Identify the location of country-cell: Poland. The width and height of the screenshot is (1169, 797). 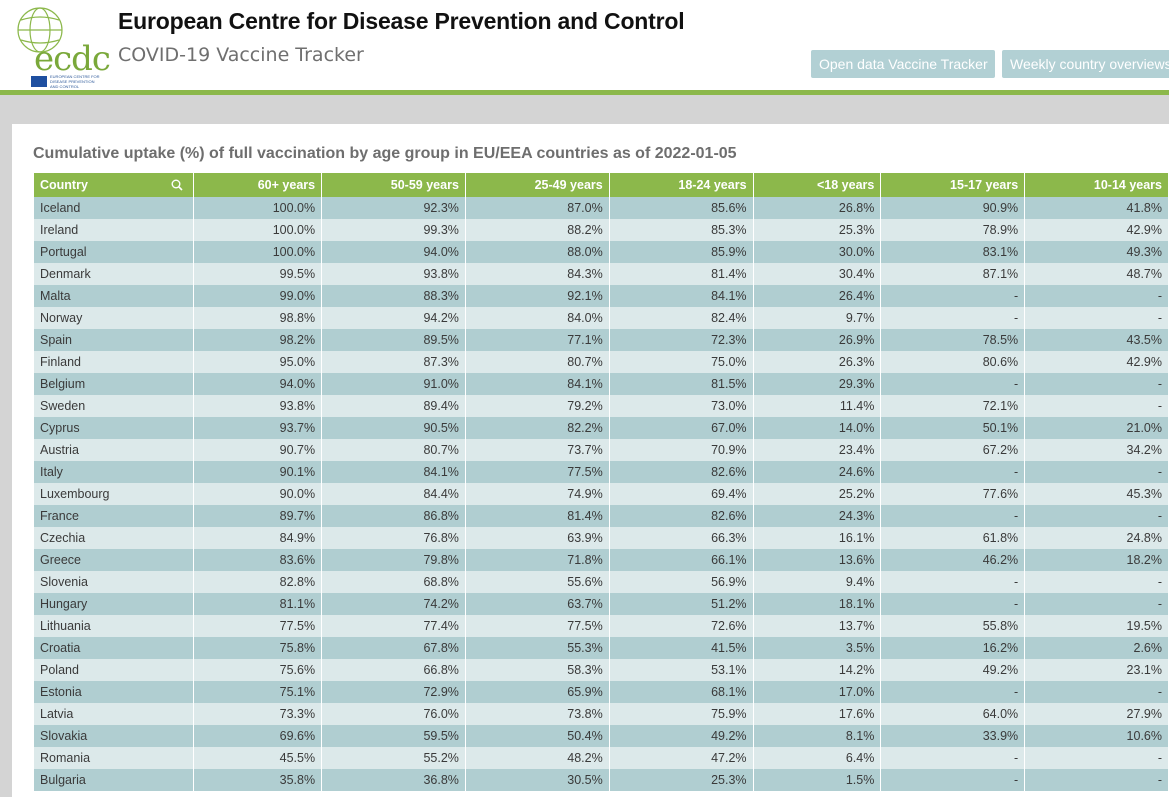
(114, 670).